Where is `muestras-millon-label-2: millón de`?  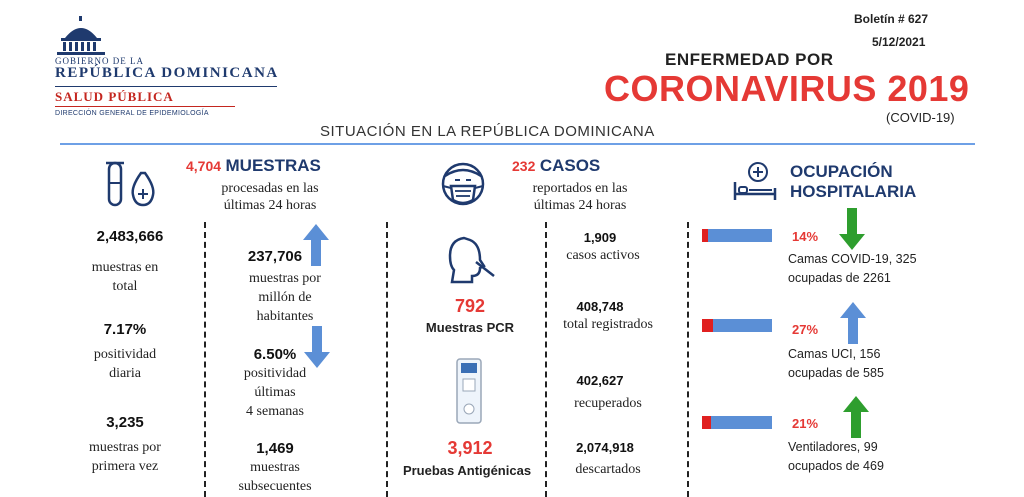 muestras-millon-label-2: millón de is located at coordinates (285, 297).